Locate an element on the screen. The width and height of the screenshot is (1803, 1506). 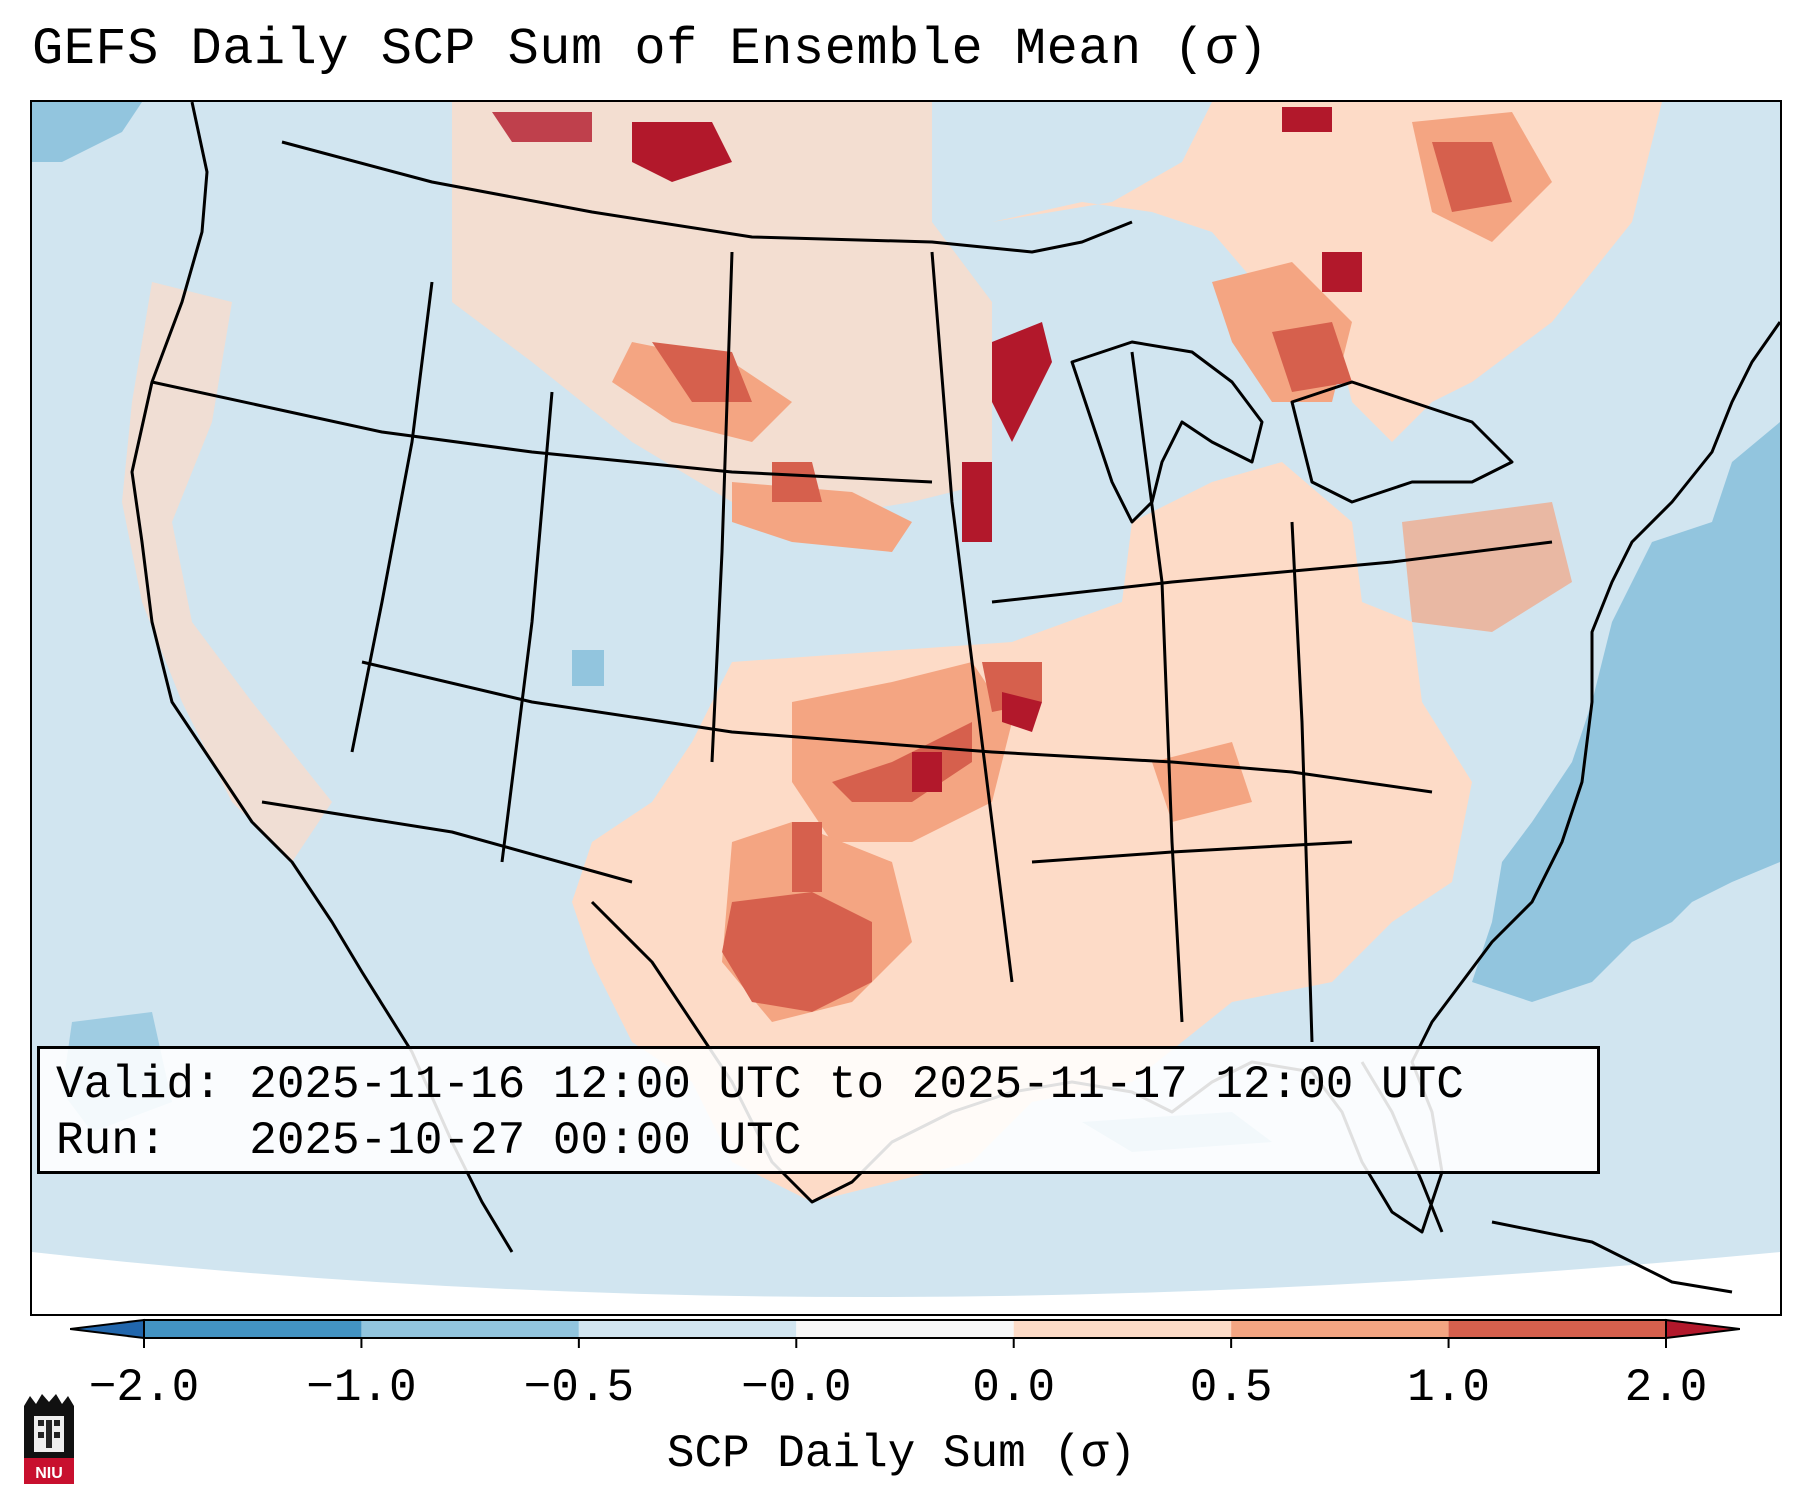
southwest-border is located at coordinates (447, 842).